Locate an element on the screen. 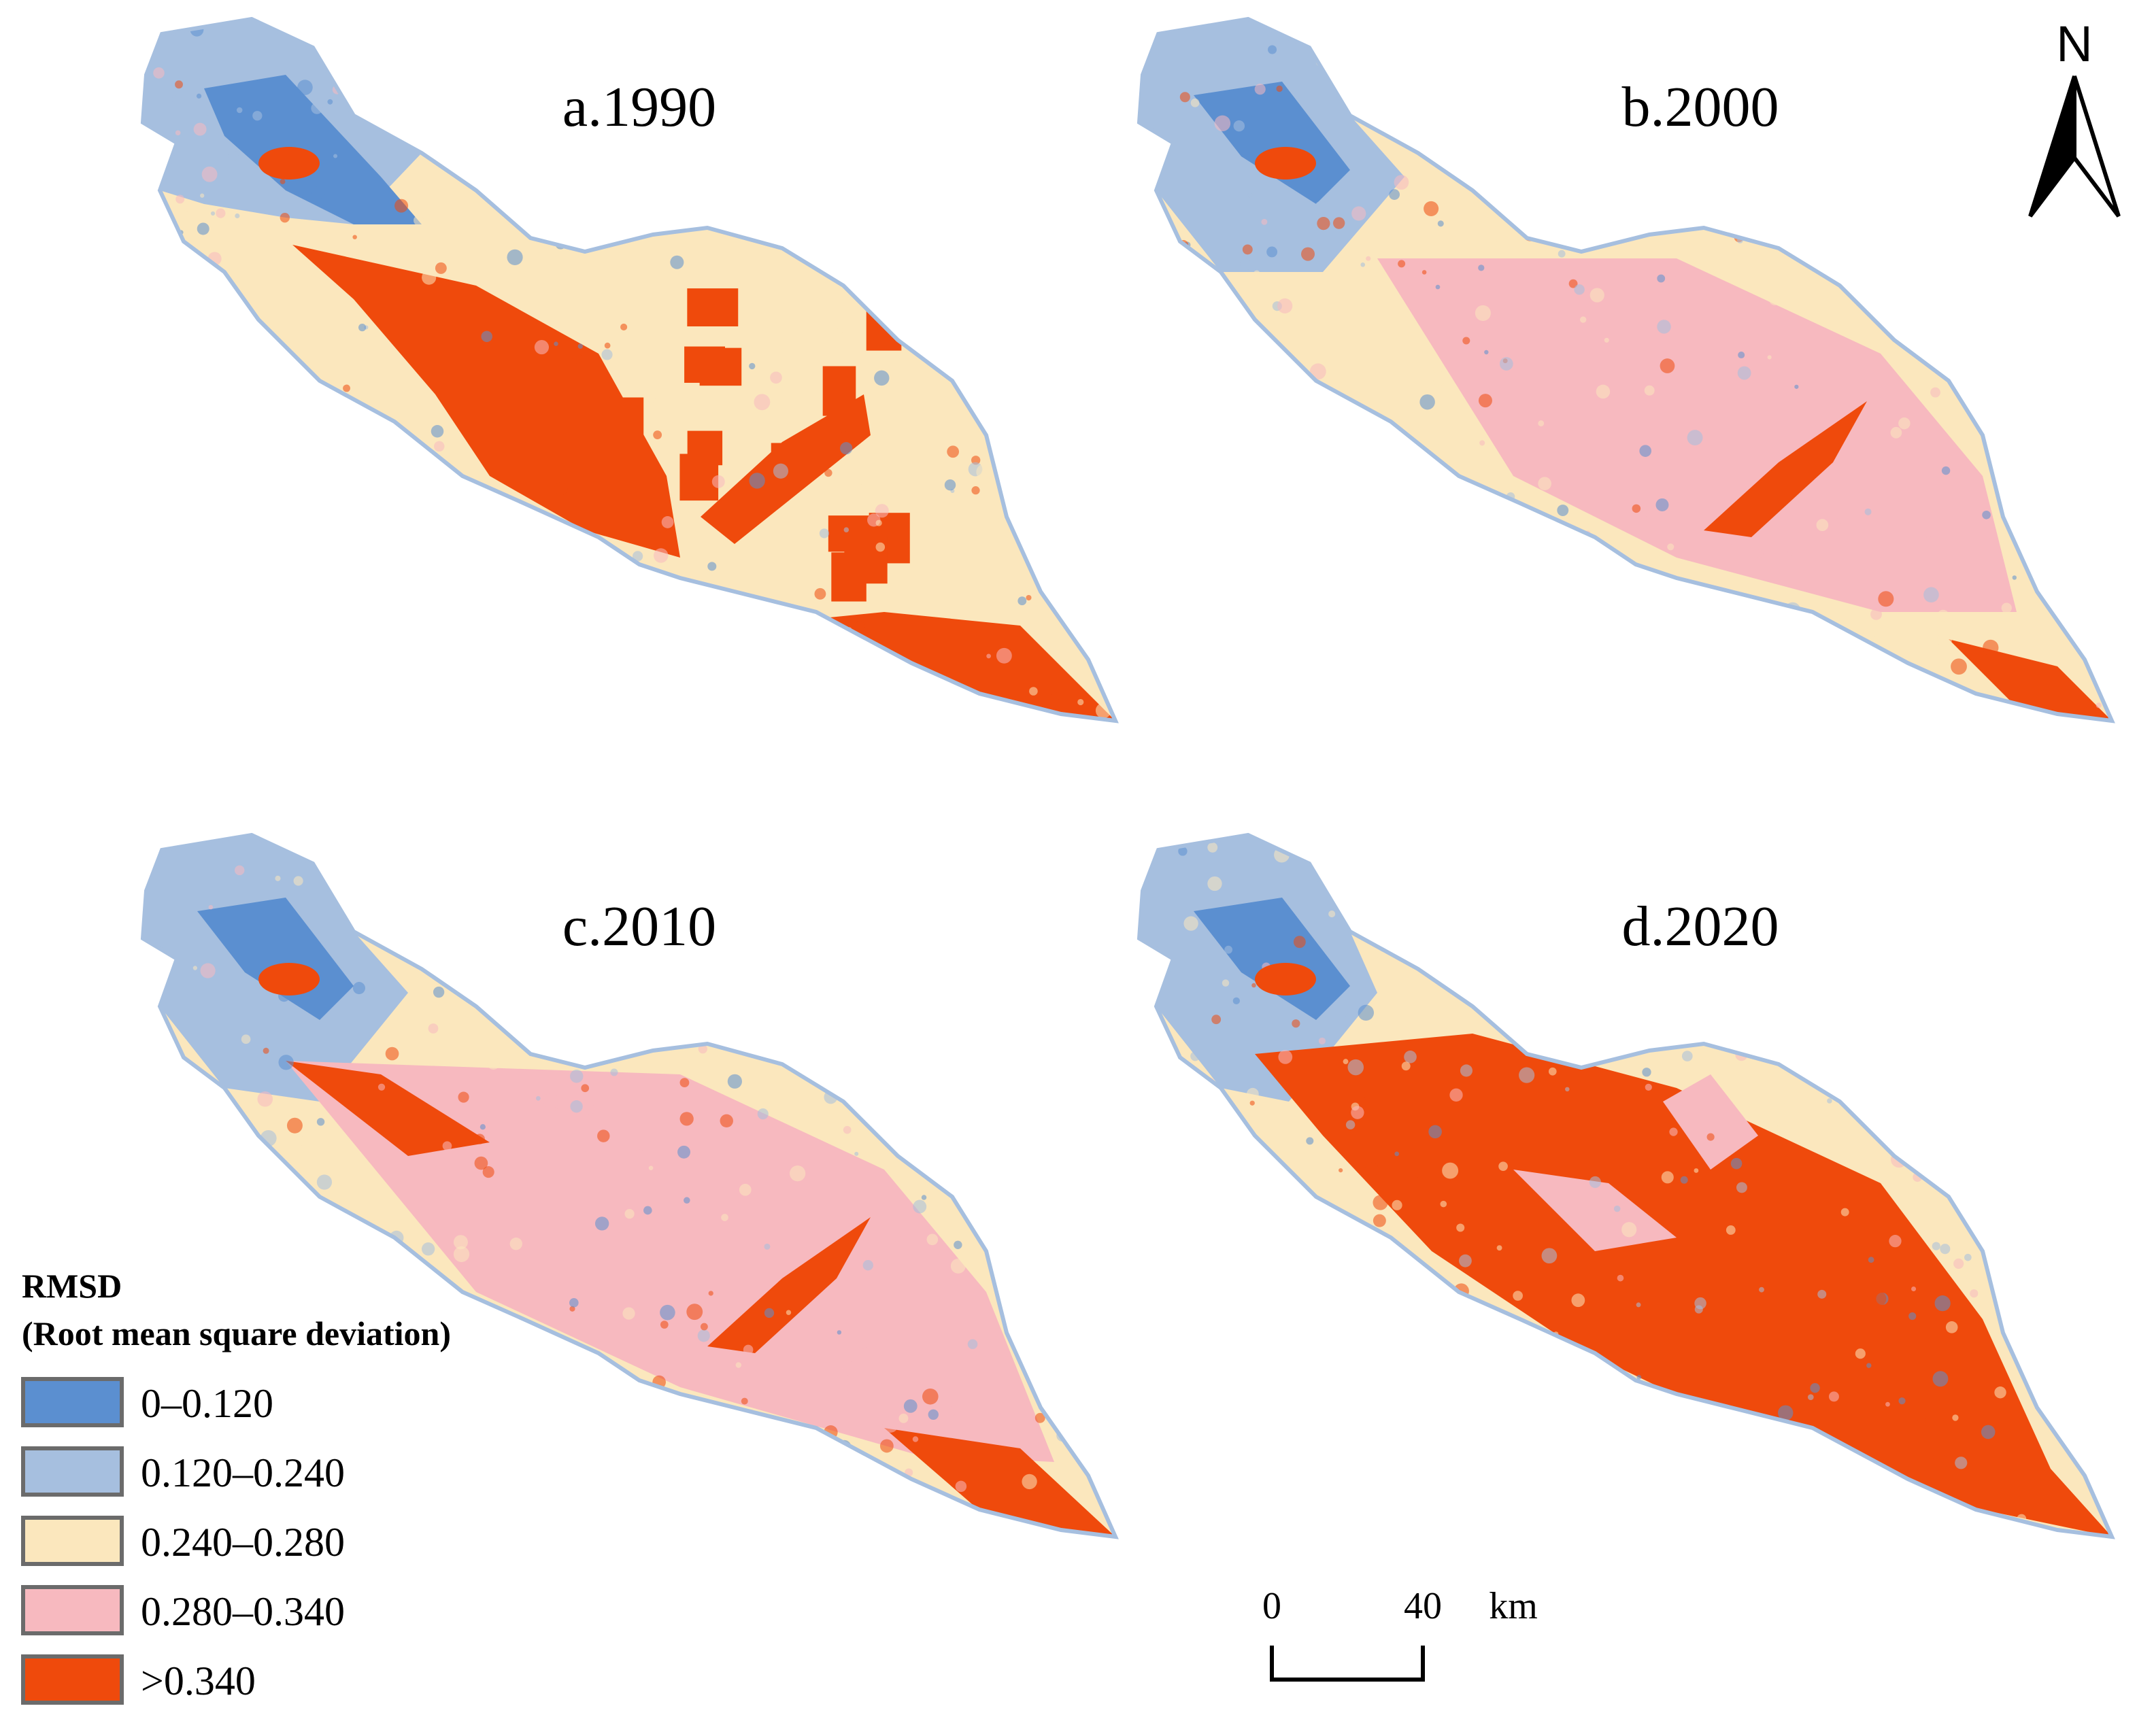 The height and width of the screenshot is (1736, 2137). panel-title-c: c.2010 is located at coordinates (639, 926).